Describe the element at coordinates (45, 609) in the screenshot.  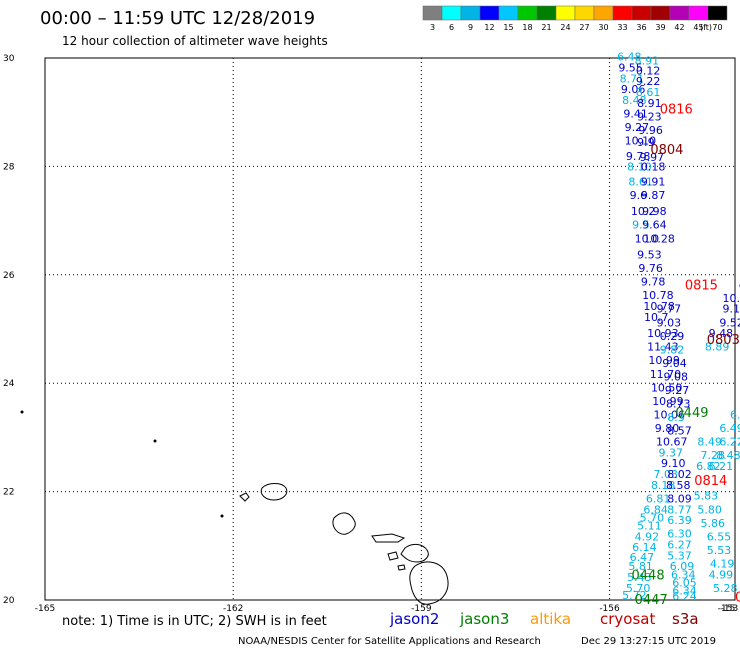
I see `x-tick-label: -165` at that location.